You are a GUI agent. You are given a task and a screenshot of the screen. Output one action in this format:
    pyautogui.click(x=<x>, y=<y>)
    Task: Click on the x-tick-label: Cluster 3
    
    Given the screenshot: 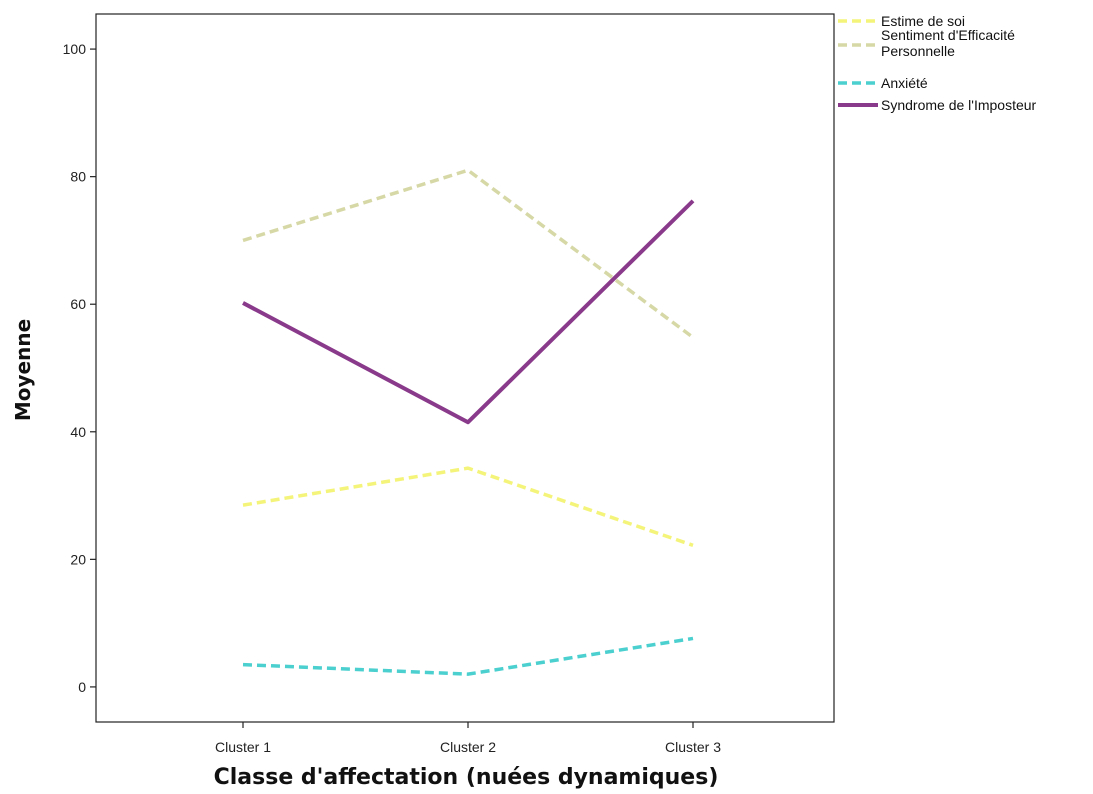 What is the action you would take?
    pyautogui.click(x=693, y=747)
    